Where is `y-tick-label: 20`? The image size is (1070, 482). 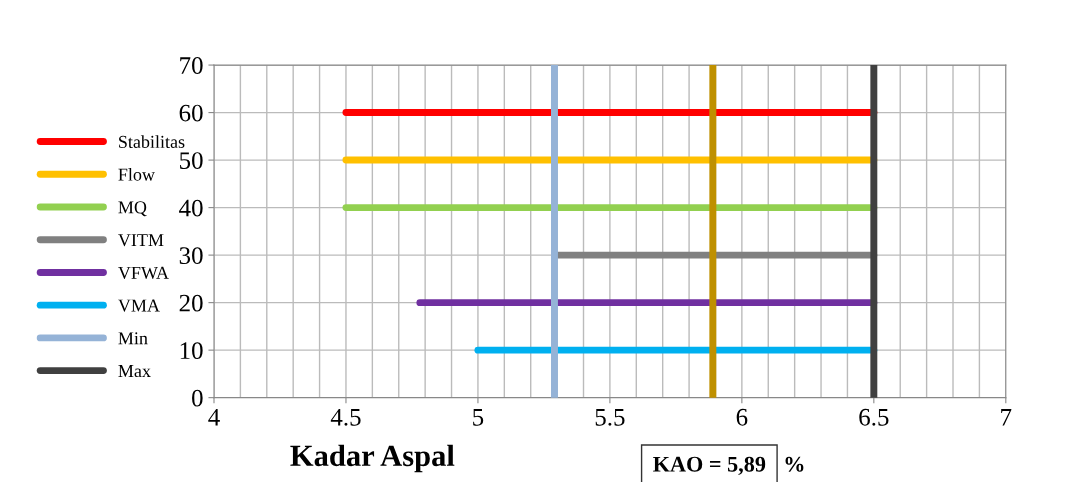 y-tick-label: 20 is located at coordinates (191, 303).